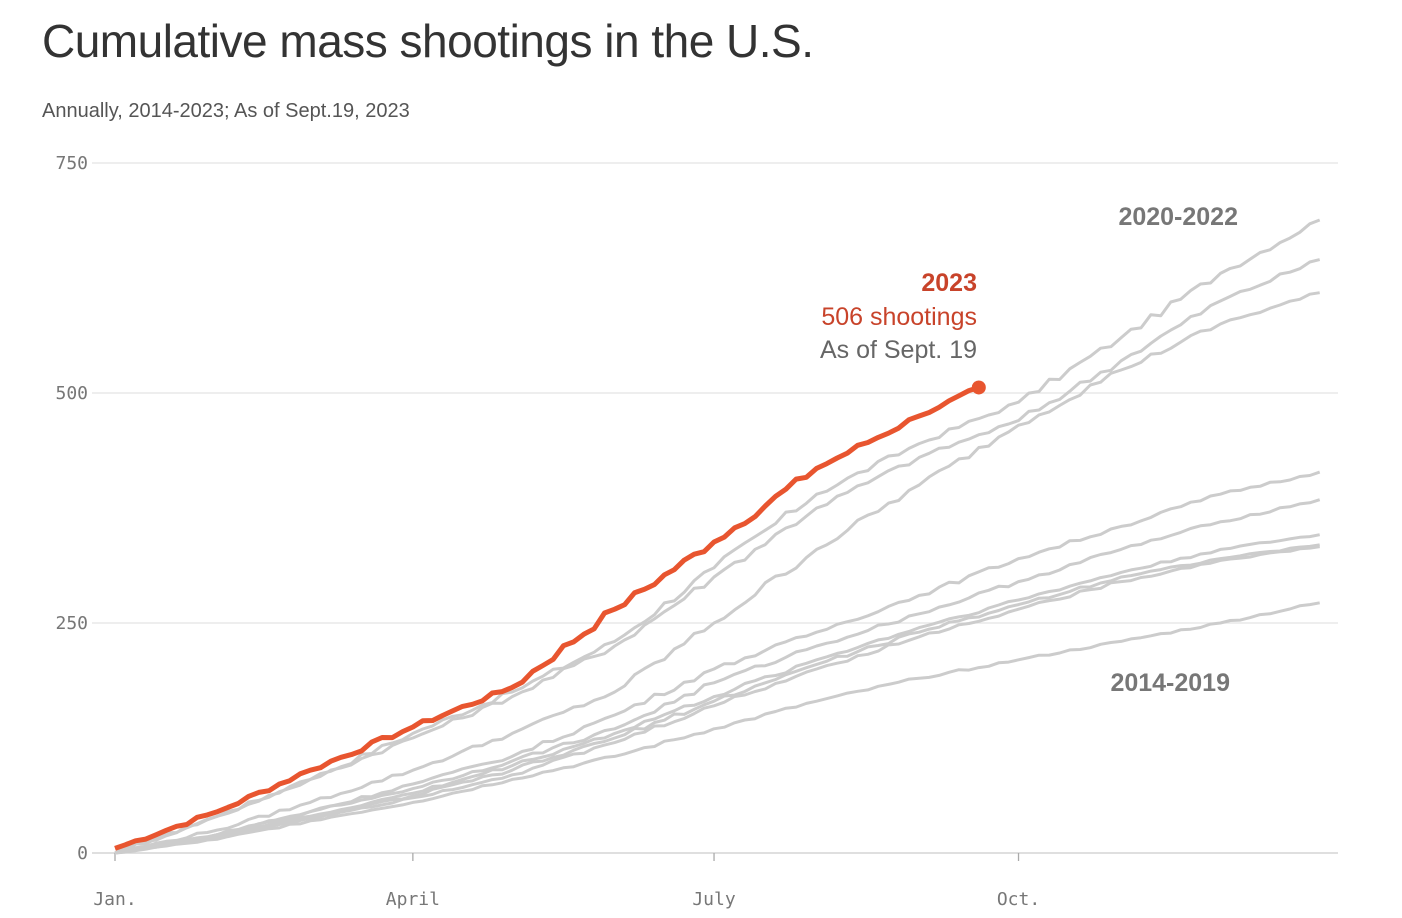 This screenshot has width=1402, height=918. Describe the element at coordinates (714, 899) in the screenshot. I see `x-tick-label: July` at that location.